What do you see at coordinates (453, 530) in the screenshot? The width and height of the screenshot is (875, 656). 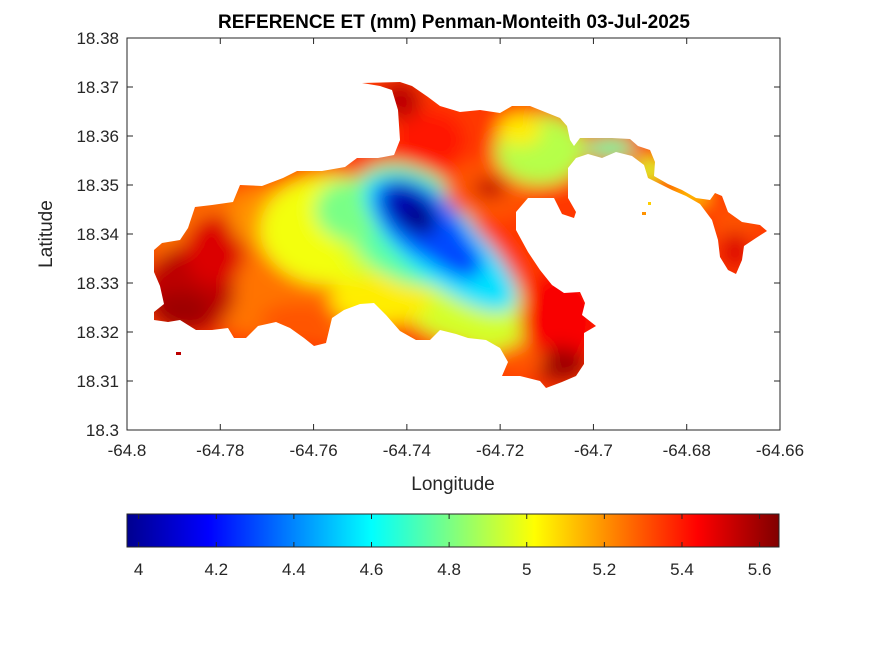 I see `colorbar` at bounding box center [453, 530].